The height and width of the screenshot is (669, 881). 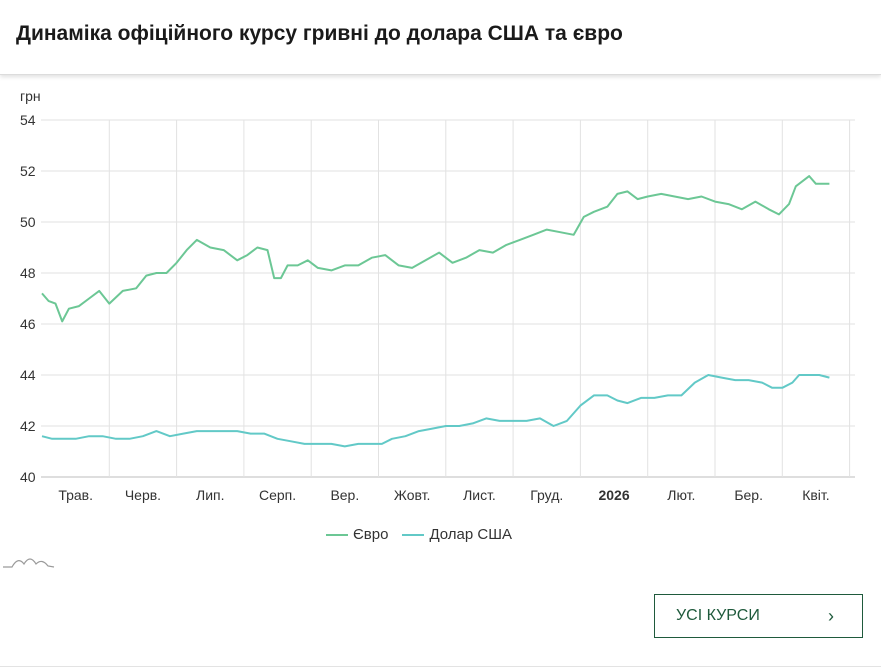 I want to click on y-tick-label: 42, so click(x=28, y=426).